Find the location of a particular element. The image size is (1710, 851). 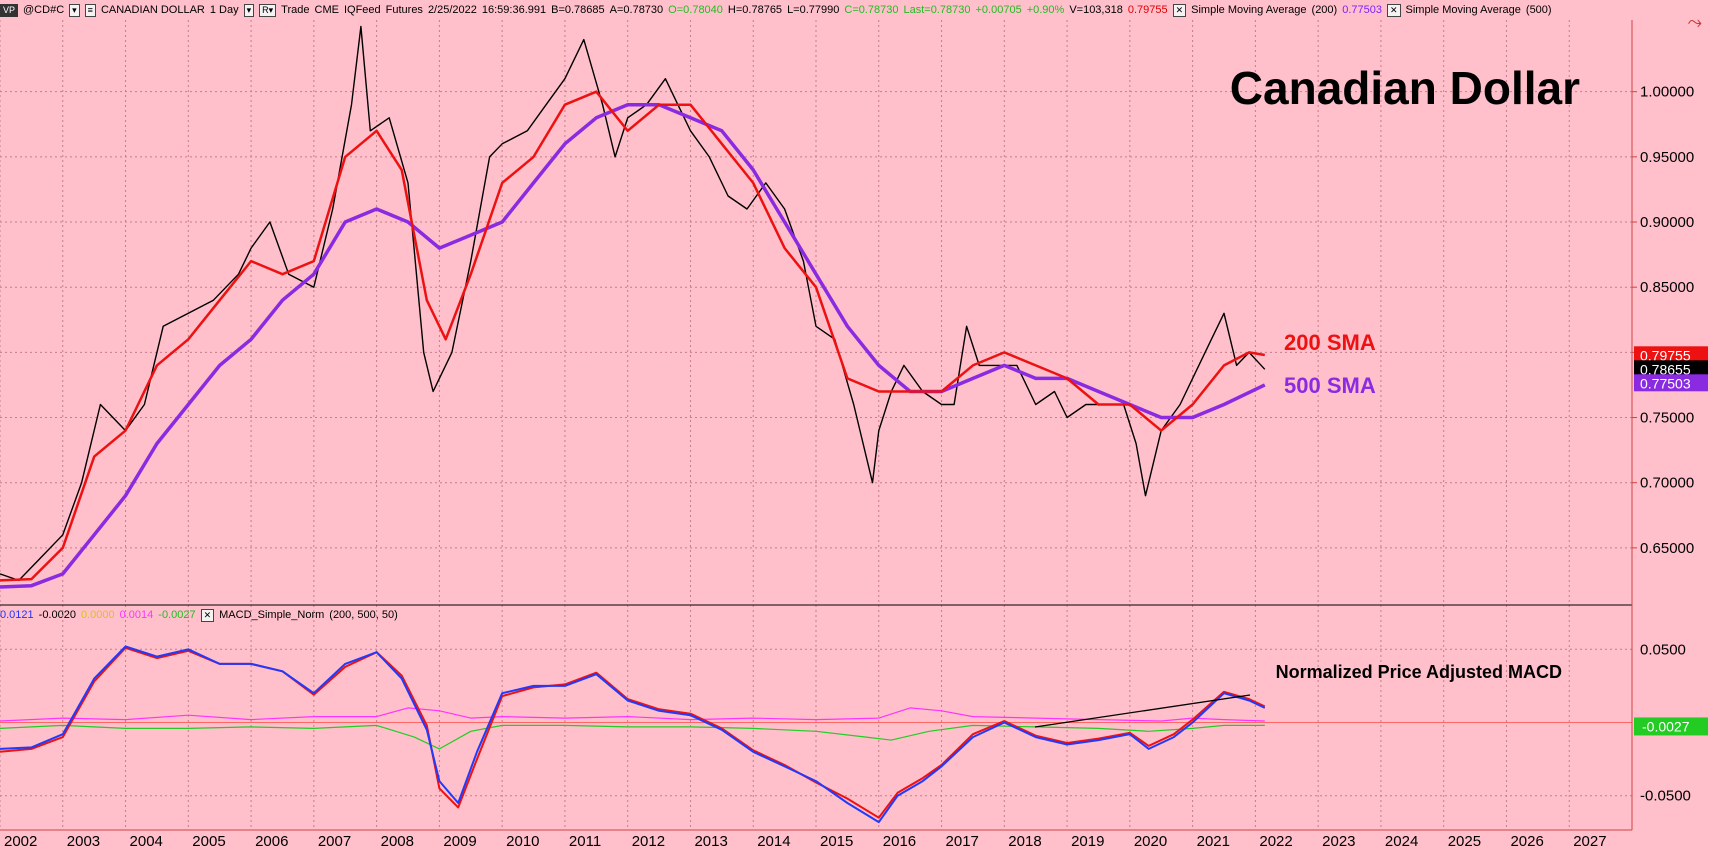

sma1-label: Simple Moving Average is located at coordinates (1249, 10).